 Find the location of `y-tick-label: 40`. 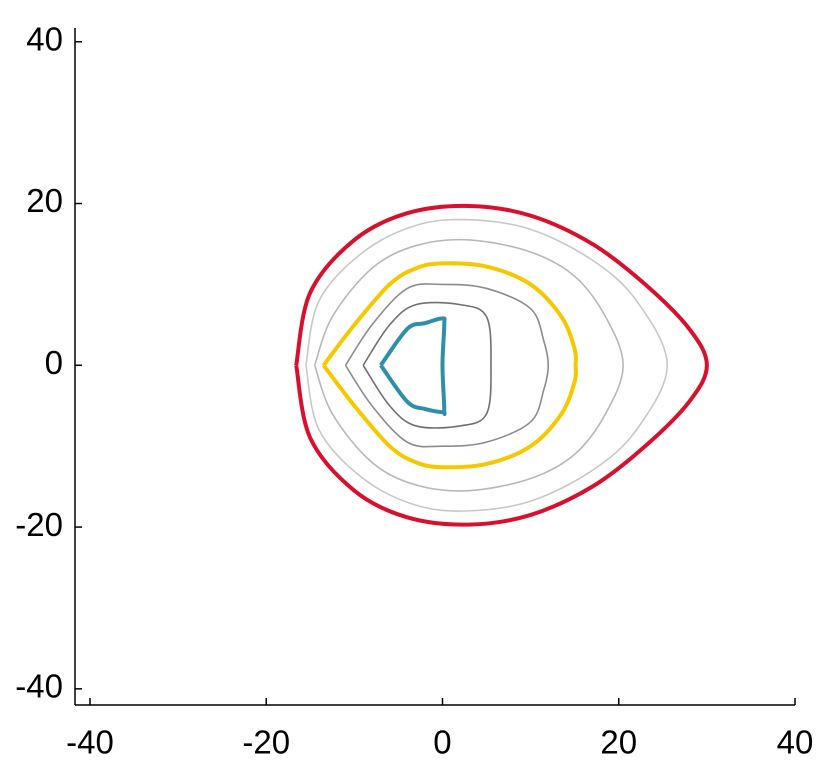

y-tick-label: 40 is located at coordinates (44, 38).